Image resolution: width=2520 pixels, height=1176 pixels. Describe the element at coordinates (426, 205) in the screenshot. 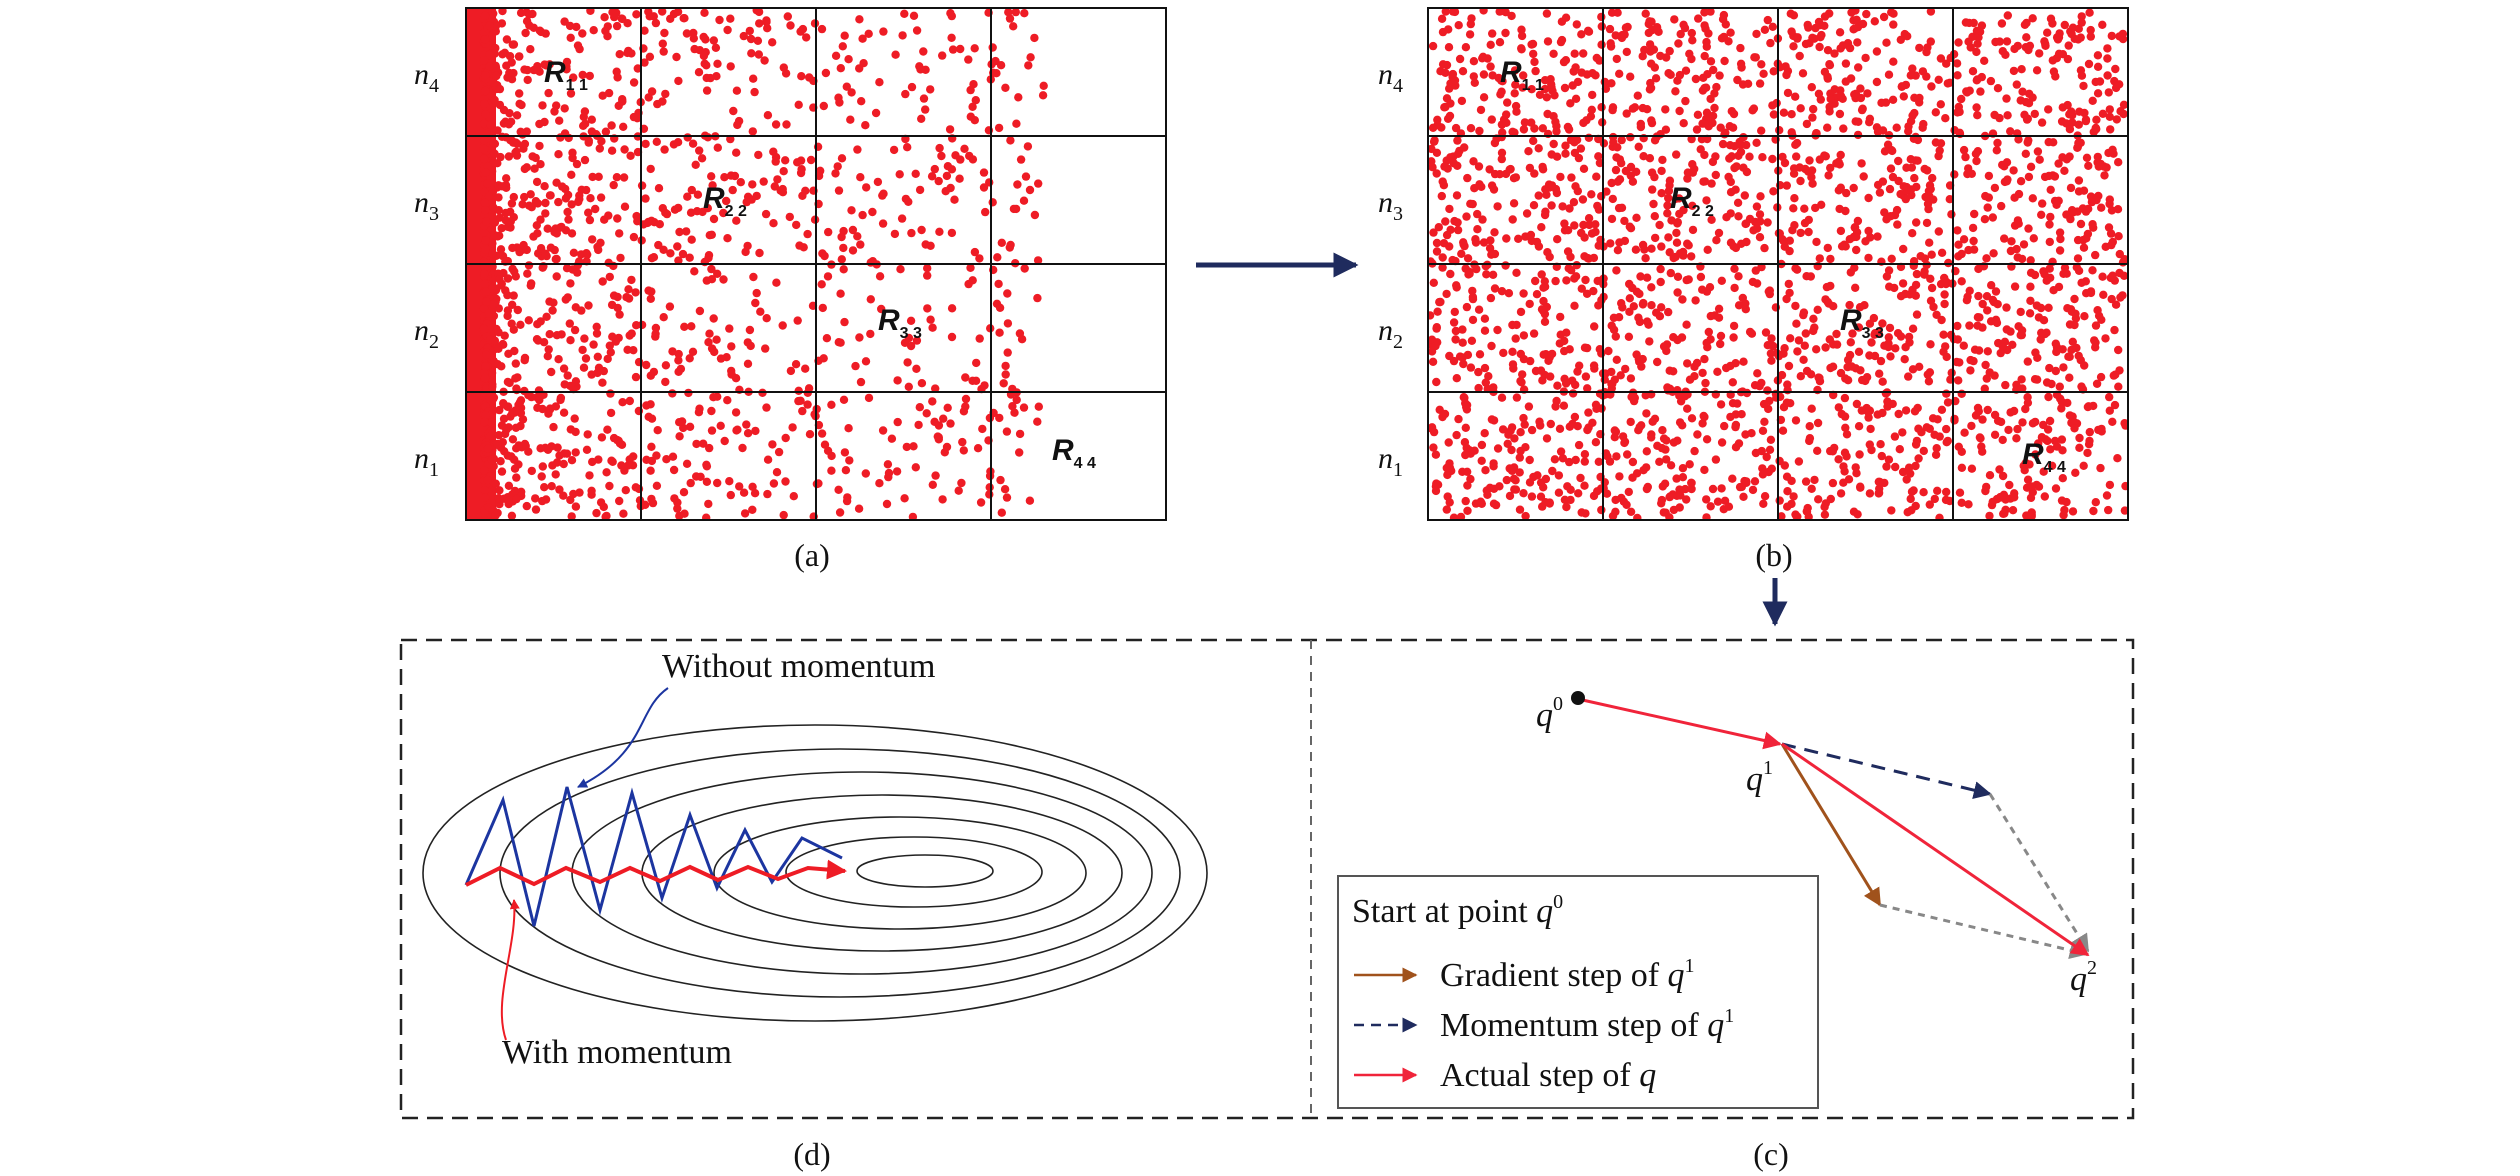

I see `panel-a-row-label-n3: n3` at that location.